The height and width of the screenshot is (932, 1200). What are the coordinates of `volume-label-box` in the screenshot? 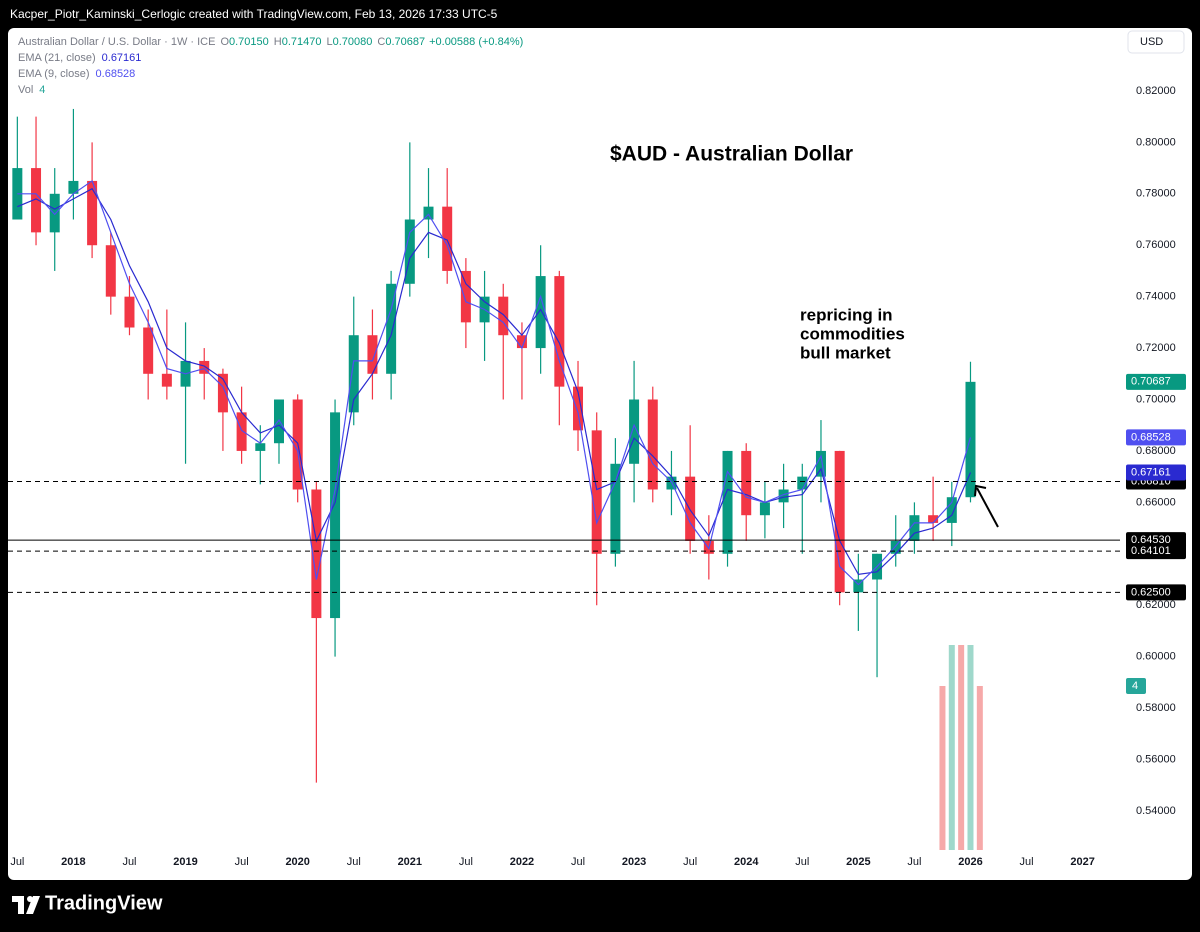 It's located at (1136, 686).